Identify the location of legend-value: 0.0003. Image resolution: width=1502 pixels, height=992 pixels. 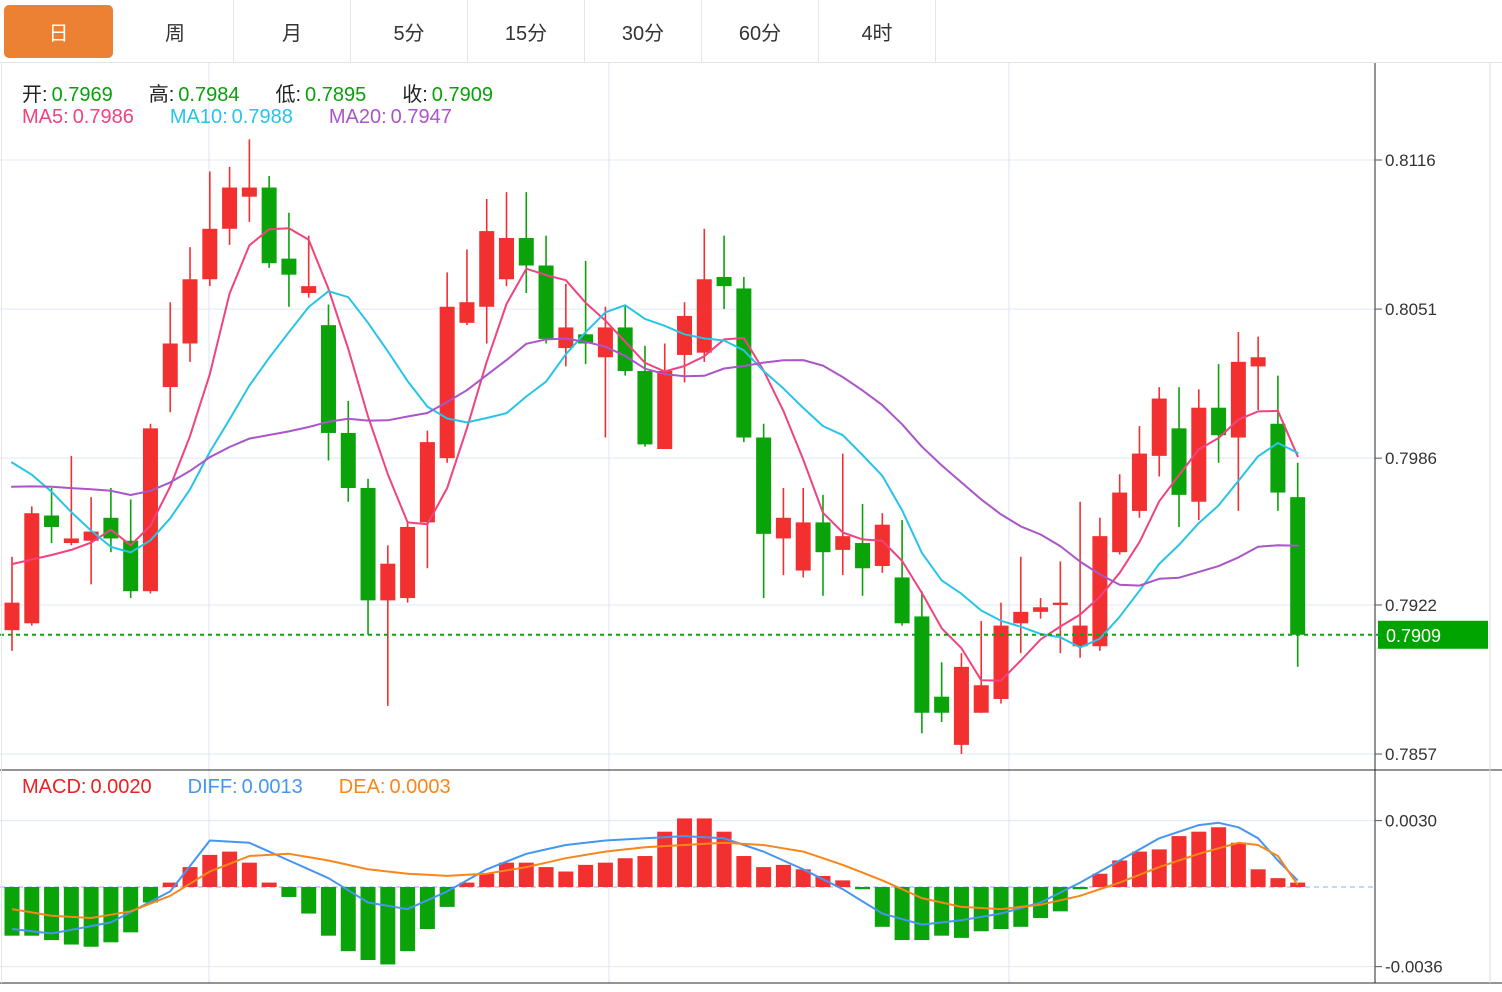
(420, 787).